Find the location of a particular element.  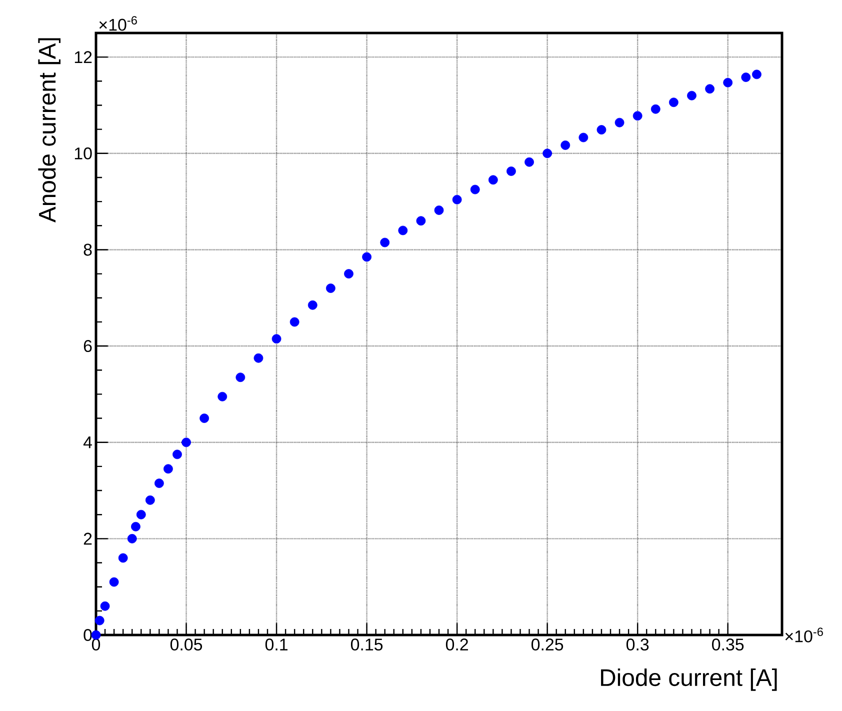

x-tick-label: 0.35 is located at coordinates (728, 644).